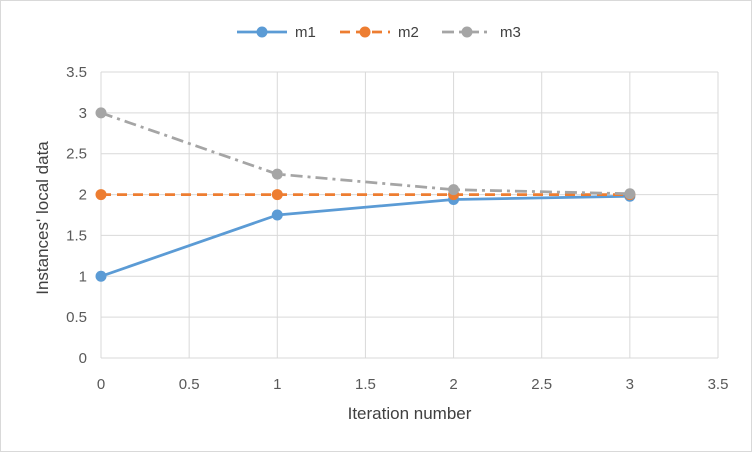 The image size is (752, 453). I want to click on y-tick-label: 3.5, so click(76, 72).